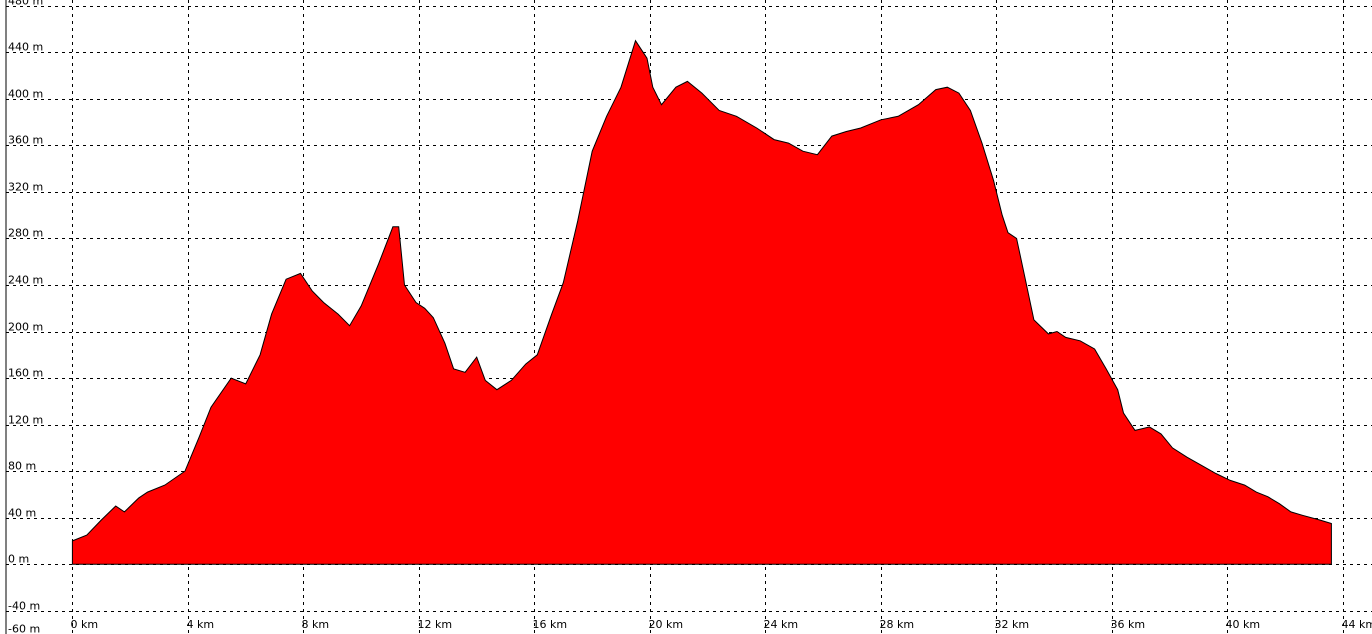 This screenshot has height=634, width=1372. Describe the element at coordinates (25, 327) in the screenshot. I see `y-tick-label: 200 m` at that location.